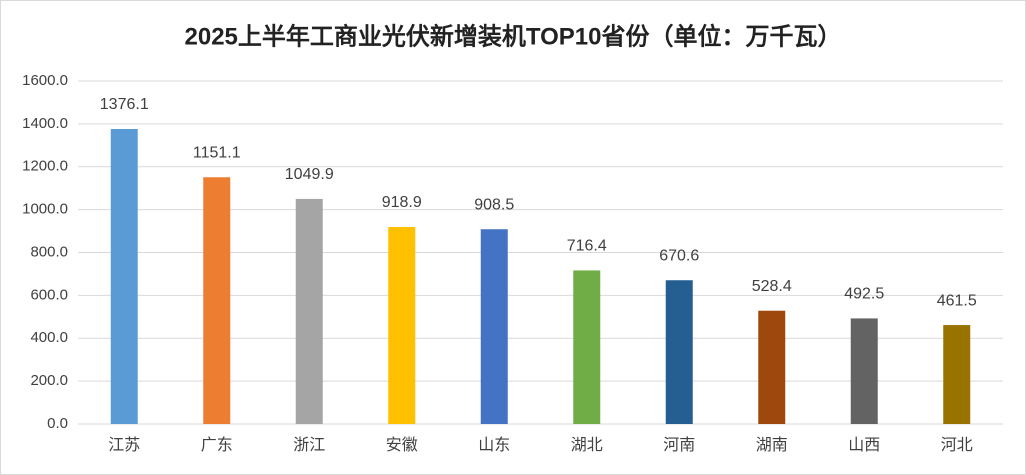  Describe the element at coordinates (217, 152) in the screenshot. I see `value-label: 1151.1` at that location.